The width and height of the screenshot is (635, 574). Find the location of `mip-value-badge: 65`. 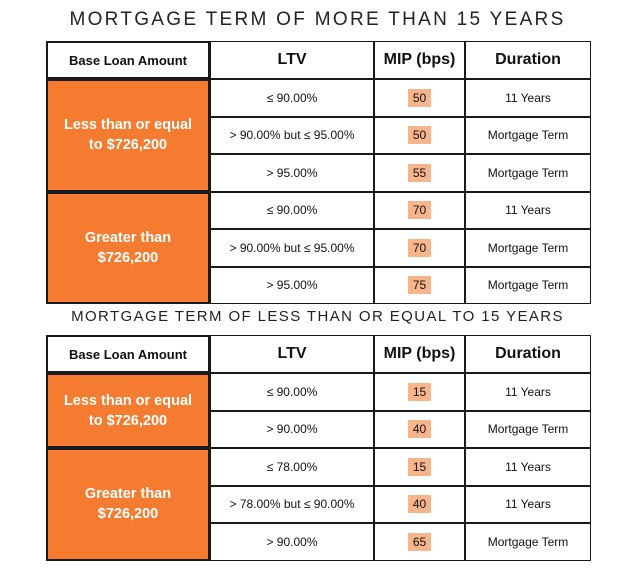

mip-value-badge: 65 is located at coordinates (419, 541).